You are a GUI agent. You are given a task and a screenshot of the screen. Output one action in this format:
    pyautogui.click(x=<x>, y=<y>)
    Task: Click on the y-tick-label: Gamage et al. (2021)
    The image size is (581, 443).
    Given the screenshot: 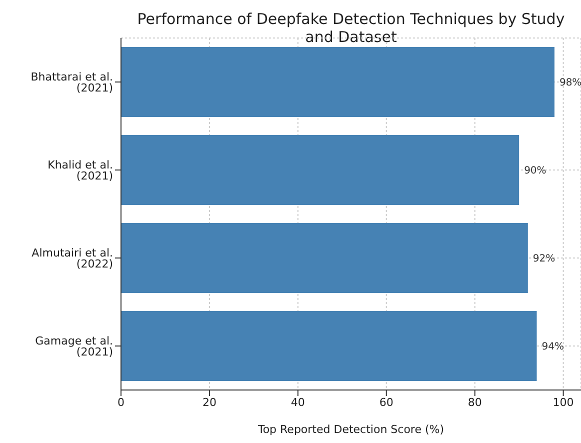 What is the action you would take?
    pyautogui.click(x=74, y=346)
    